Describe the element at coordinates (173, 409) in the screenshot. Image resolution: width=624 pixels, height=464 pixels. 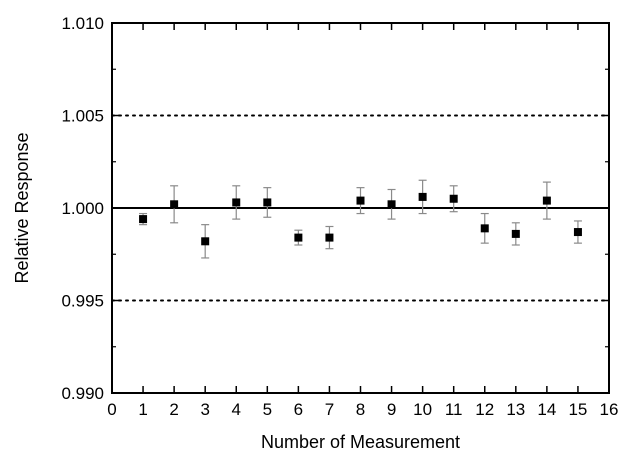
I see `x-tick-label: 2` at that location.